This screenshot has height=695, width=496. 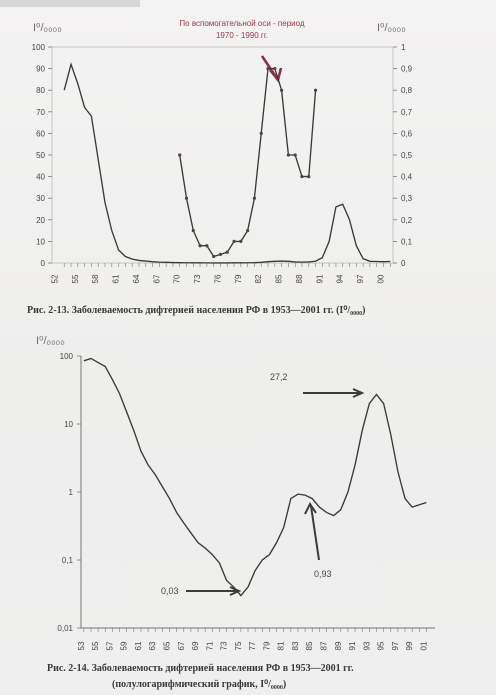 What do you see at coordinates (403, 263) in the screenshot?
I see `chart-1-right-tick-label: 0` at bounding box center [403, 263].